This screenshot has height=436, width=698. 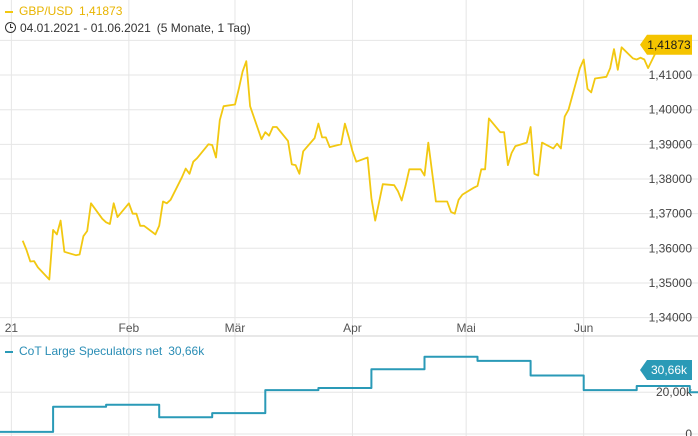 I want to click on cot-horizontal-grid, so click(x=349, y=413).